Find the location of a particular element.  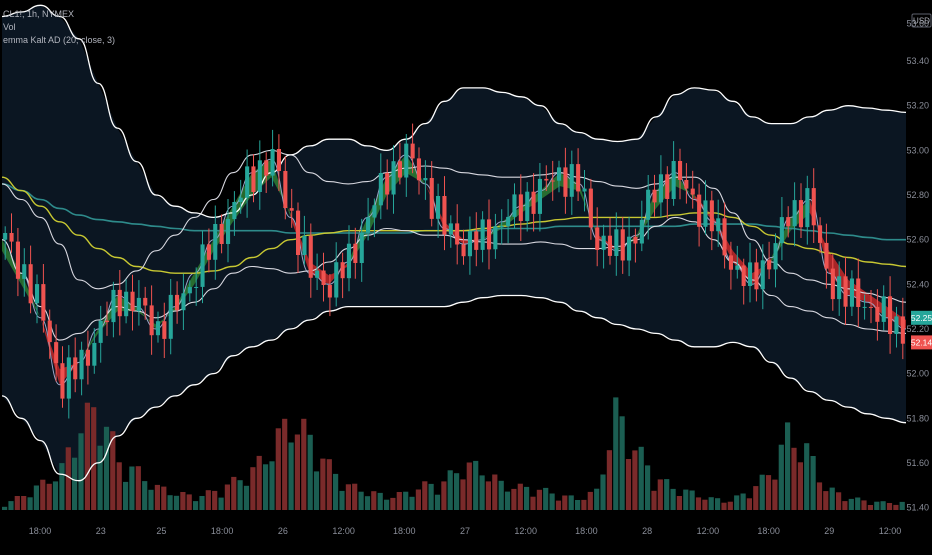

y-tick-label: 52.00 is located at coordinates (917, 374).